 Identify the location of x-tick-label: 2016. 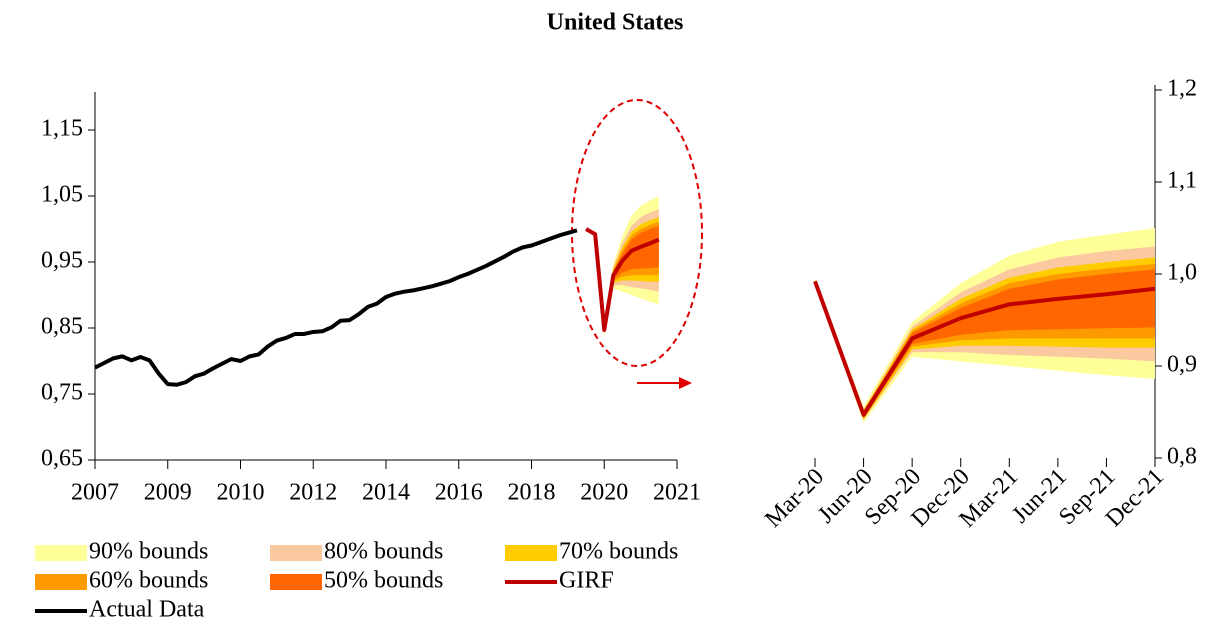
(459, 493).